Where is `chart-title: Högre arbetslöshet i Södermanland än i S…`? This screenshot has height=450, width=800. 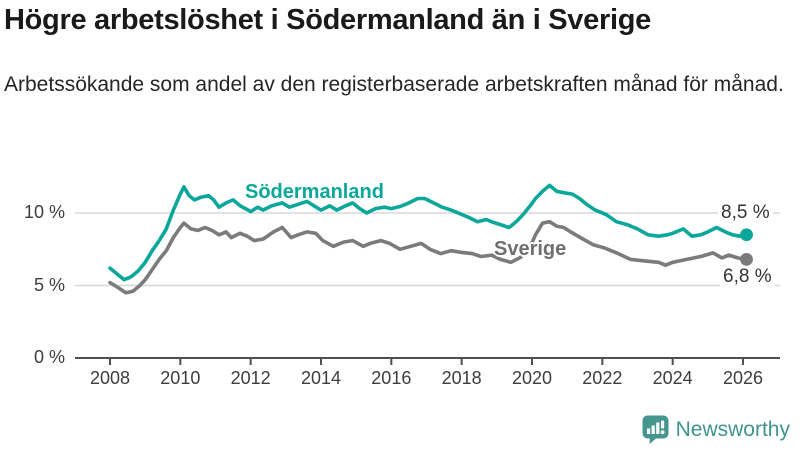 chart-title: Högre arbetslöshet i Södermanland än i S… is located at coordinates (327, 20).